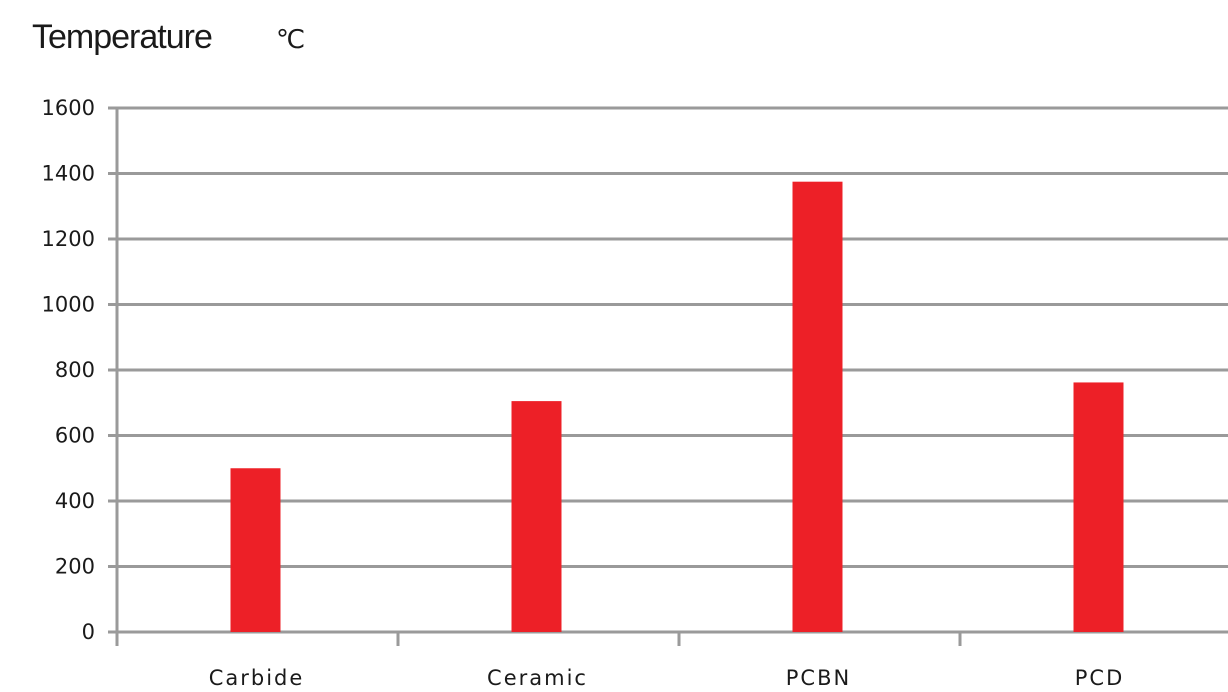 The height and width of the screenshot is (692, 1228). I want to click on y-tick-label: 600, so click(75, 436).